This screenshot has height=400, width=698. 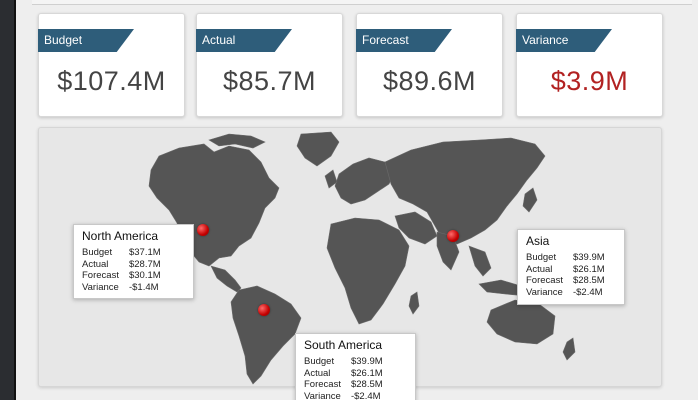 What do you see at coordinates (589, 65) in the screenshot?
I see `kpi-card-variance: Variance $3.9M` at bounding box center [589, 65].